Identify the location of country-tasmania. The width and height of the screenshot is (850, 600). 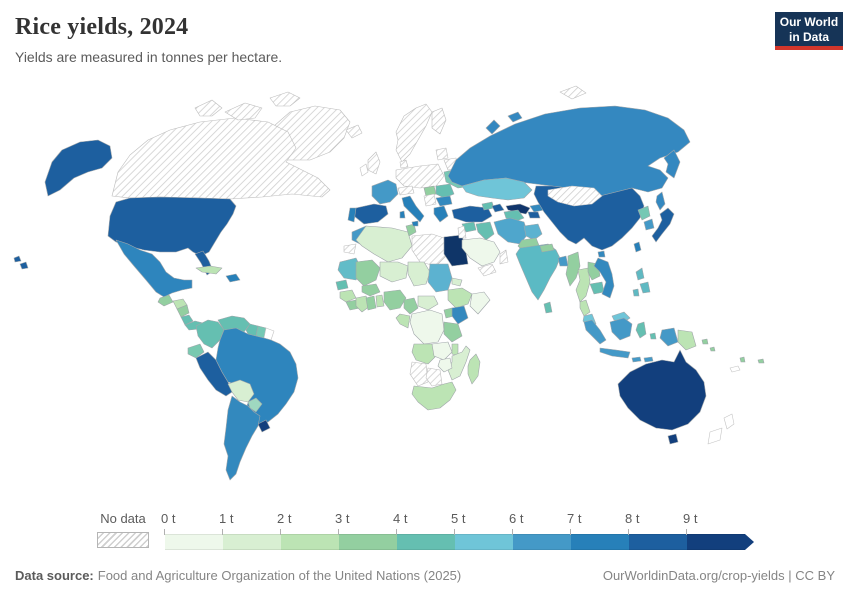
(673, 439).